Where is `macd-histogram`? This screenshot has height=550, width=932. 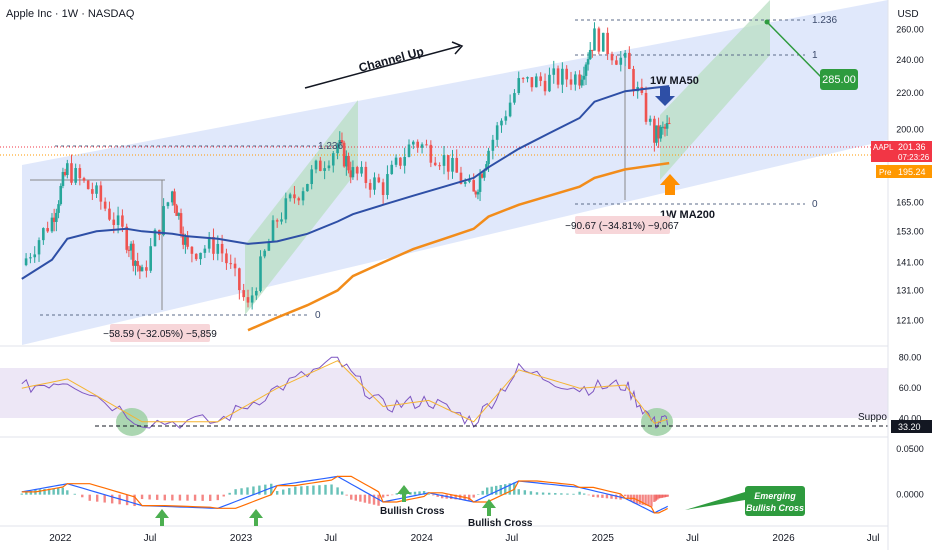
macd-histogram is located at coordinates (344, 494).